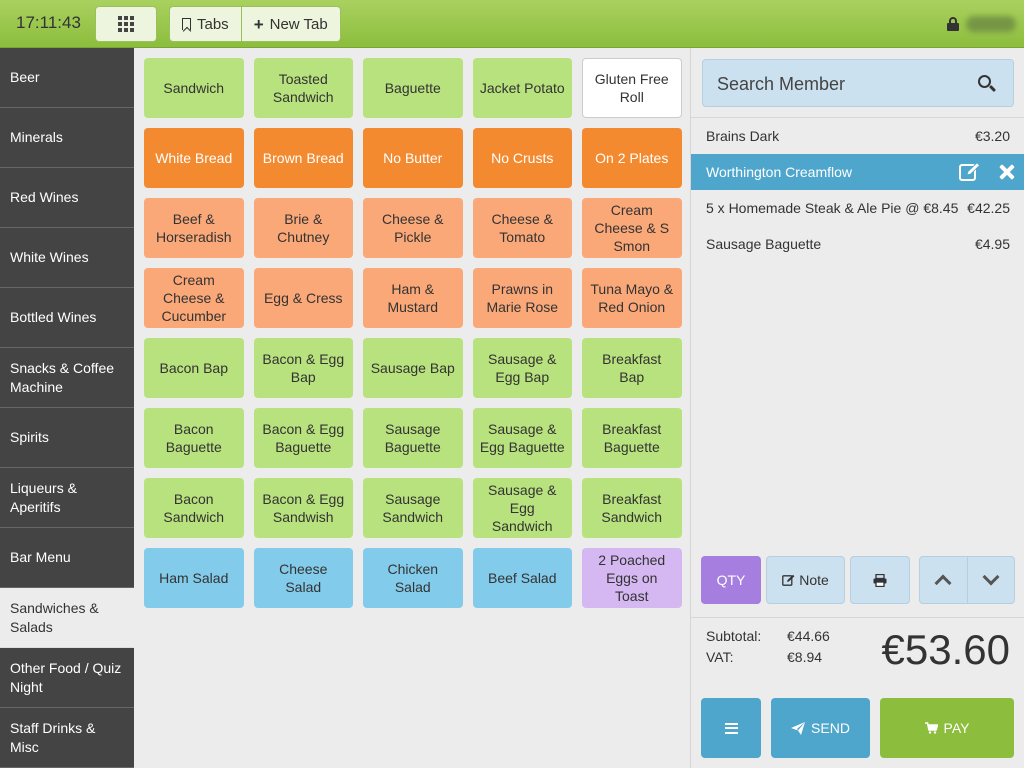  I want to click on product-button: Sausage Bap, so click(413, 368).